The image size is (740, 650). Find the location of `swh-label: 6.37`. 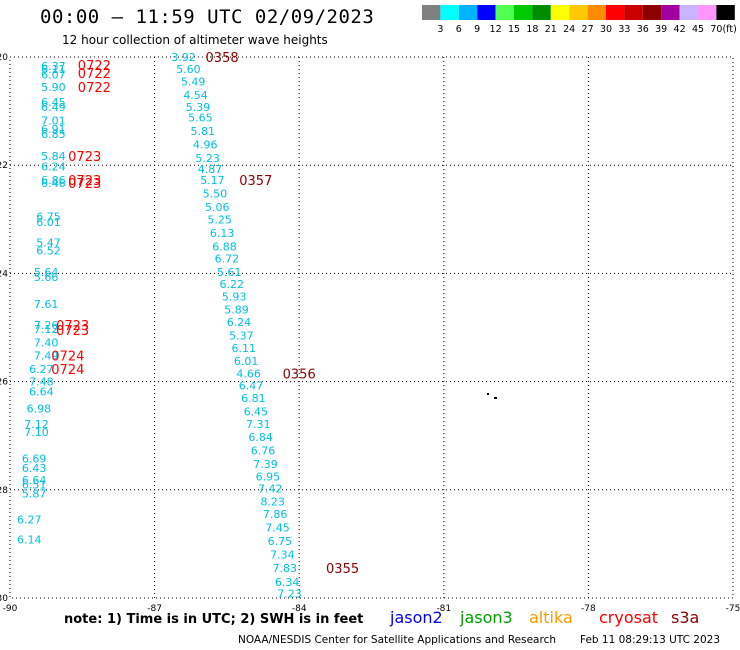

swh-label: 6.37 is located at coordinates (53, 66).